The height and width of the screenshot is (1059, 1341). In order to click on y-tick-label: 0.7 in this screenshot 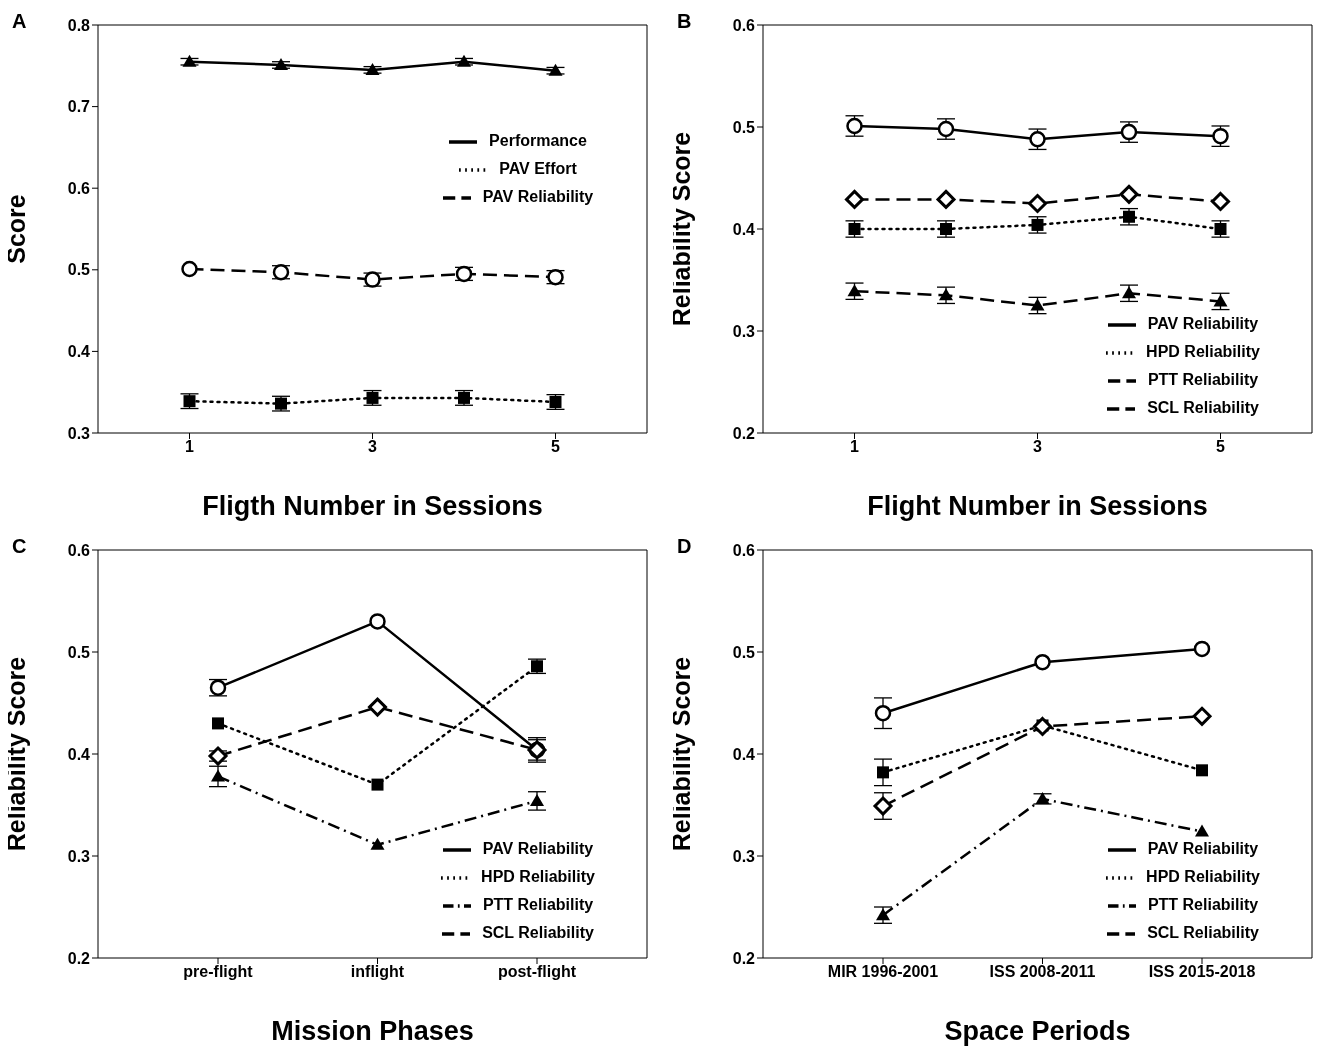, I will do `click(79, 107)`.